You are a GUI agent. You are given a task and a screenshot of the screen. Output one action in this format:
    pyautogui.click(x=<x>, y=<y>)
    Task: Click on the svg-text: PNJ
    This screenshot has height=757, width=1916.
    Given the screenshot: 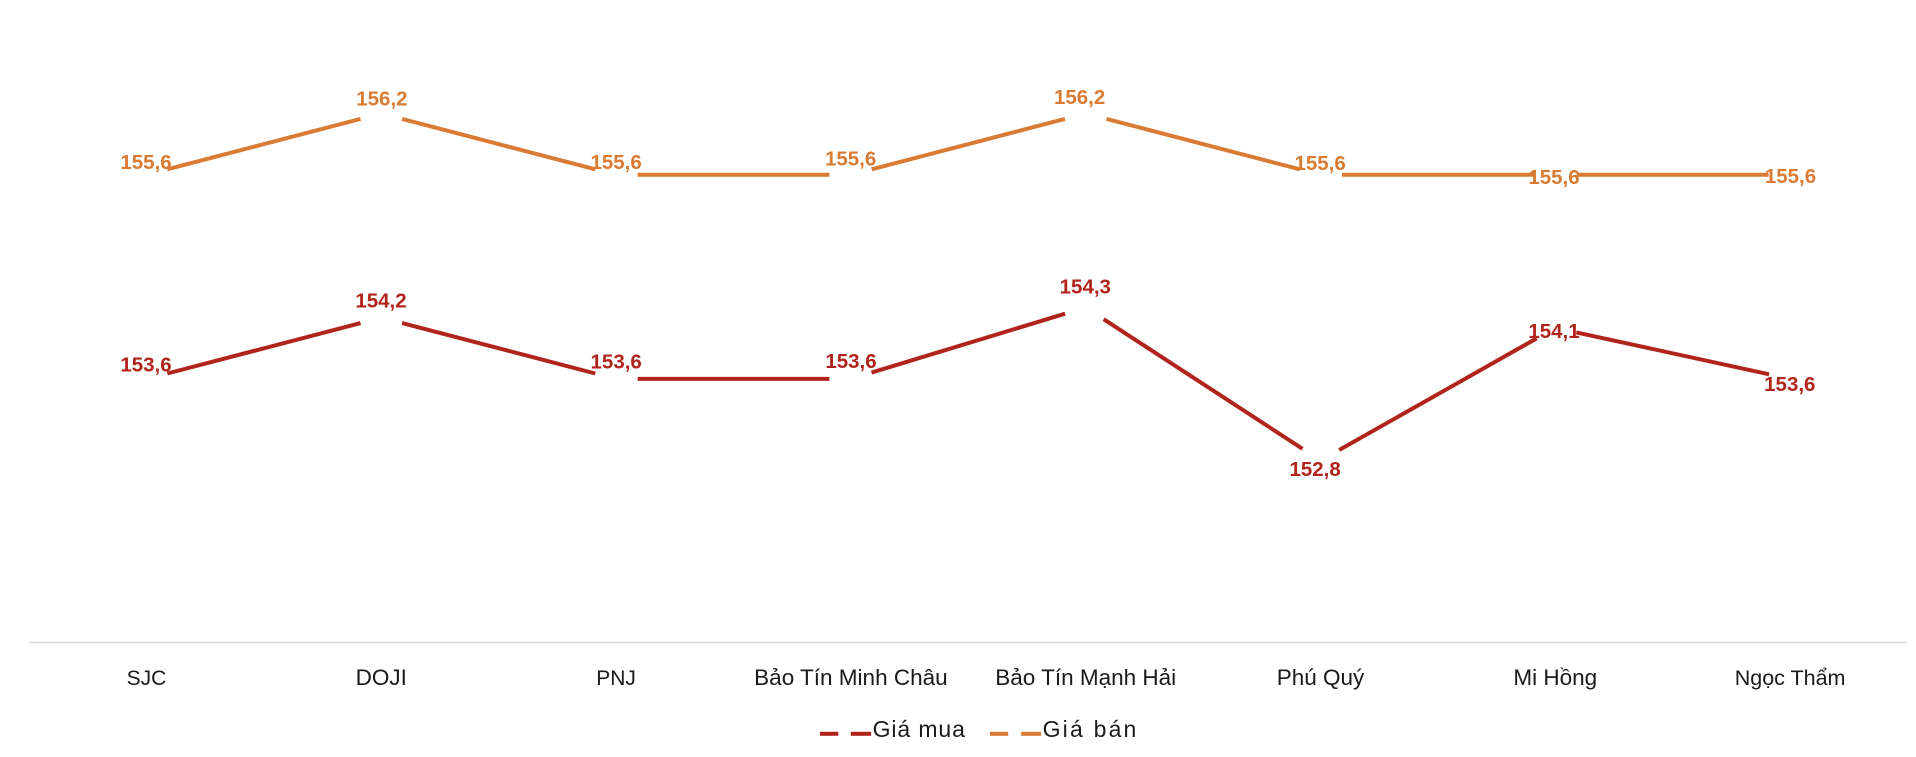 What is the action you would take?
    pyautogui.click(x=616, y=678)
    